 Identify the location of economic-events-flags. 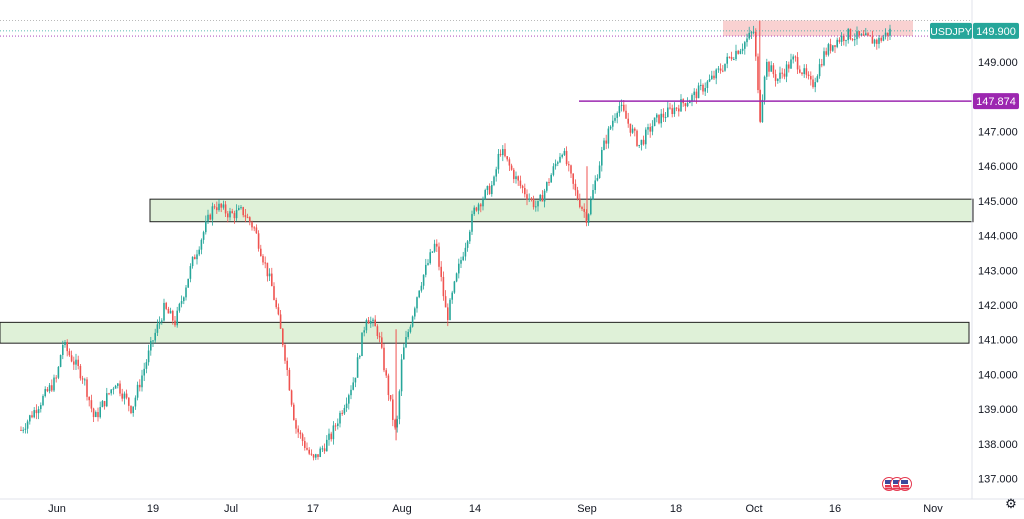
(902, 485).